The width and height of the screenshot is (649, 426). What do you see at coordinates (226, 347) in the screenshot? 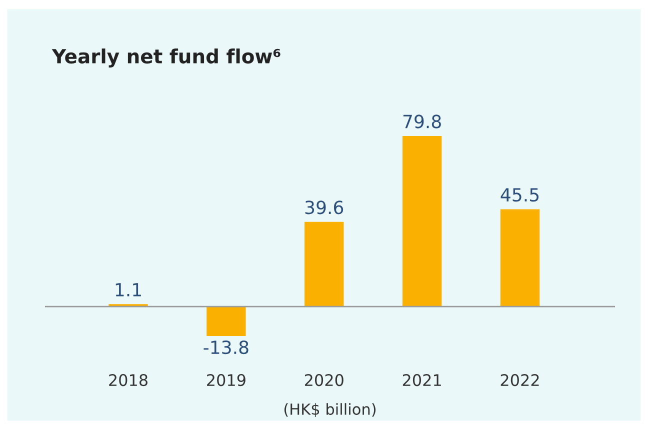
I see `data-label: -13.8` at bounding box center [226, 347].